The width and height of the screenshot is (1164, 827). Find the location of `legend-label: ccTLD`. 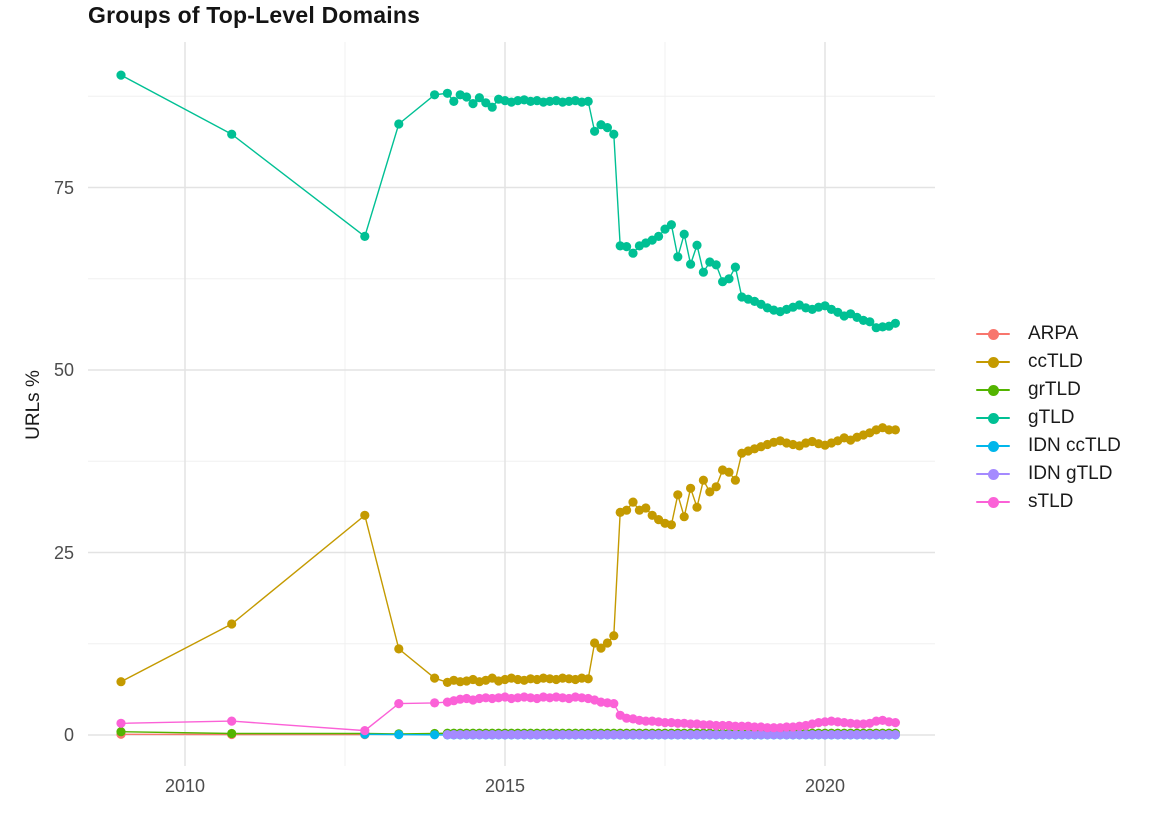

legend-label: ccTLD is located at coordinates (1055, 361).